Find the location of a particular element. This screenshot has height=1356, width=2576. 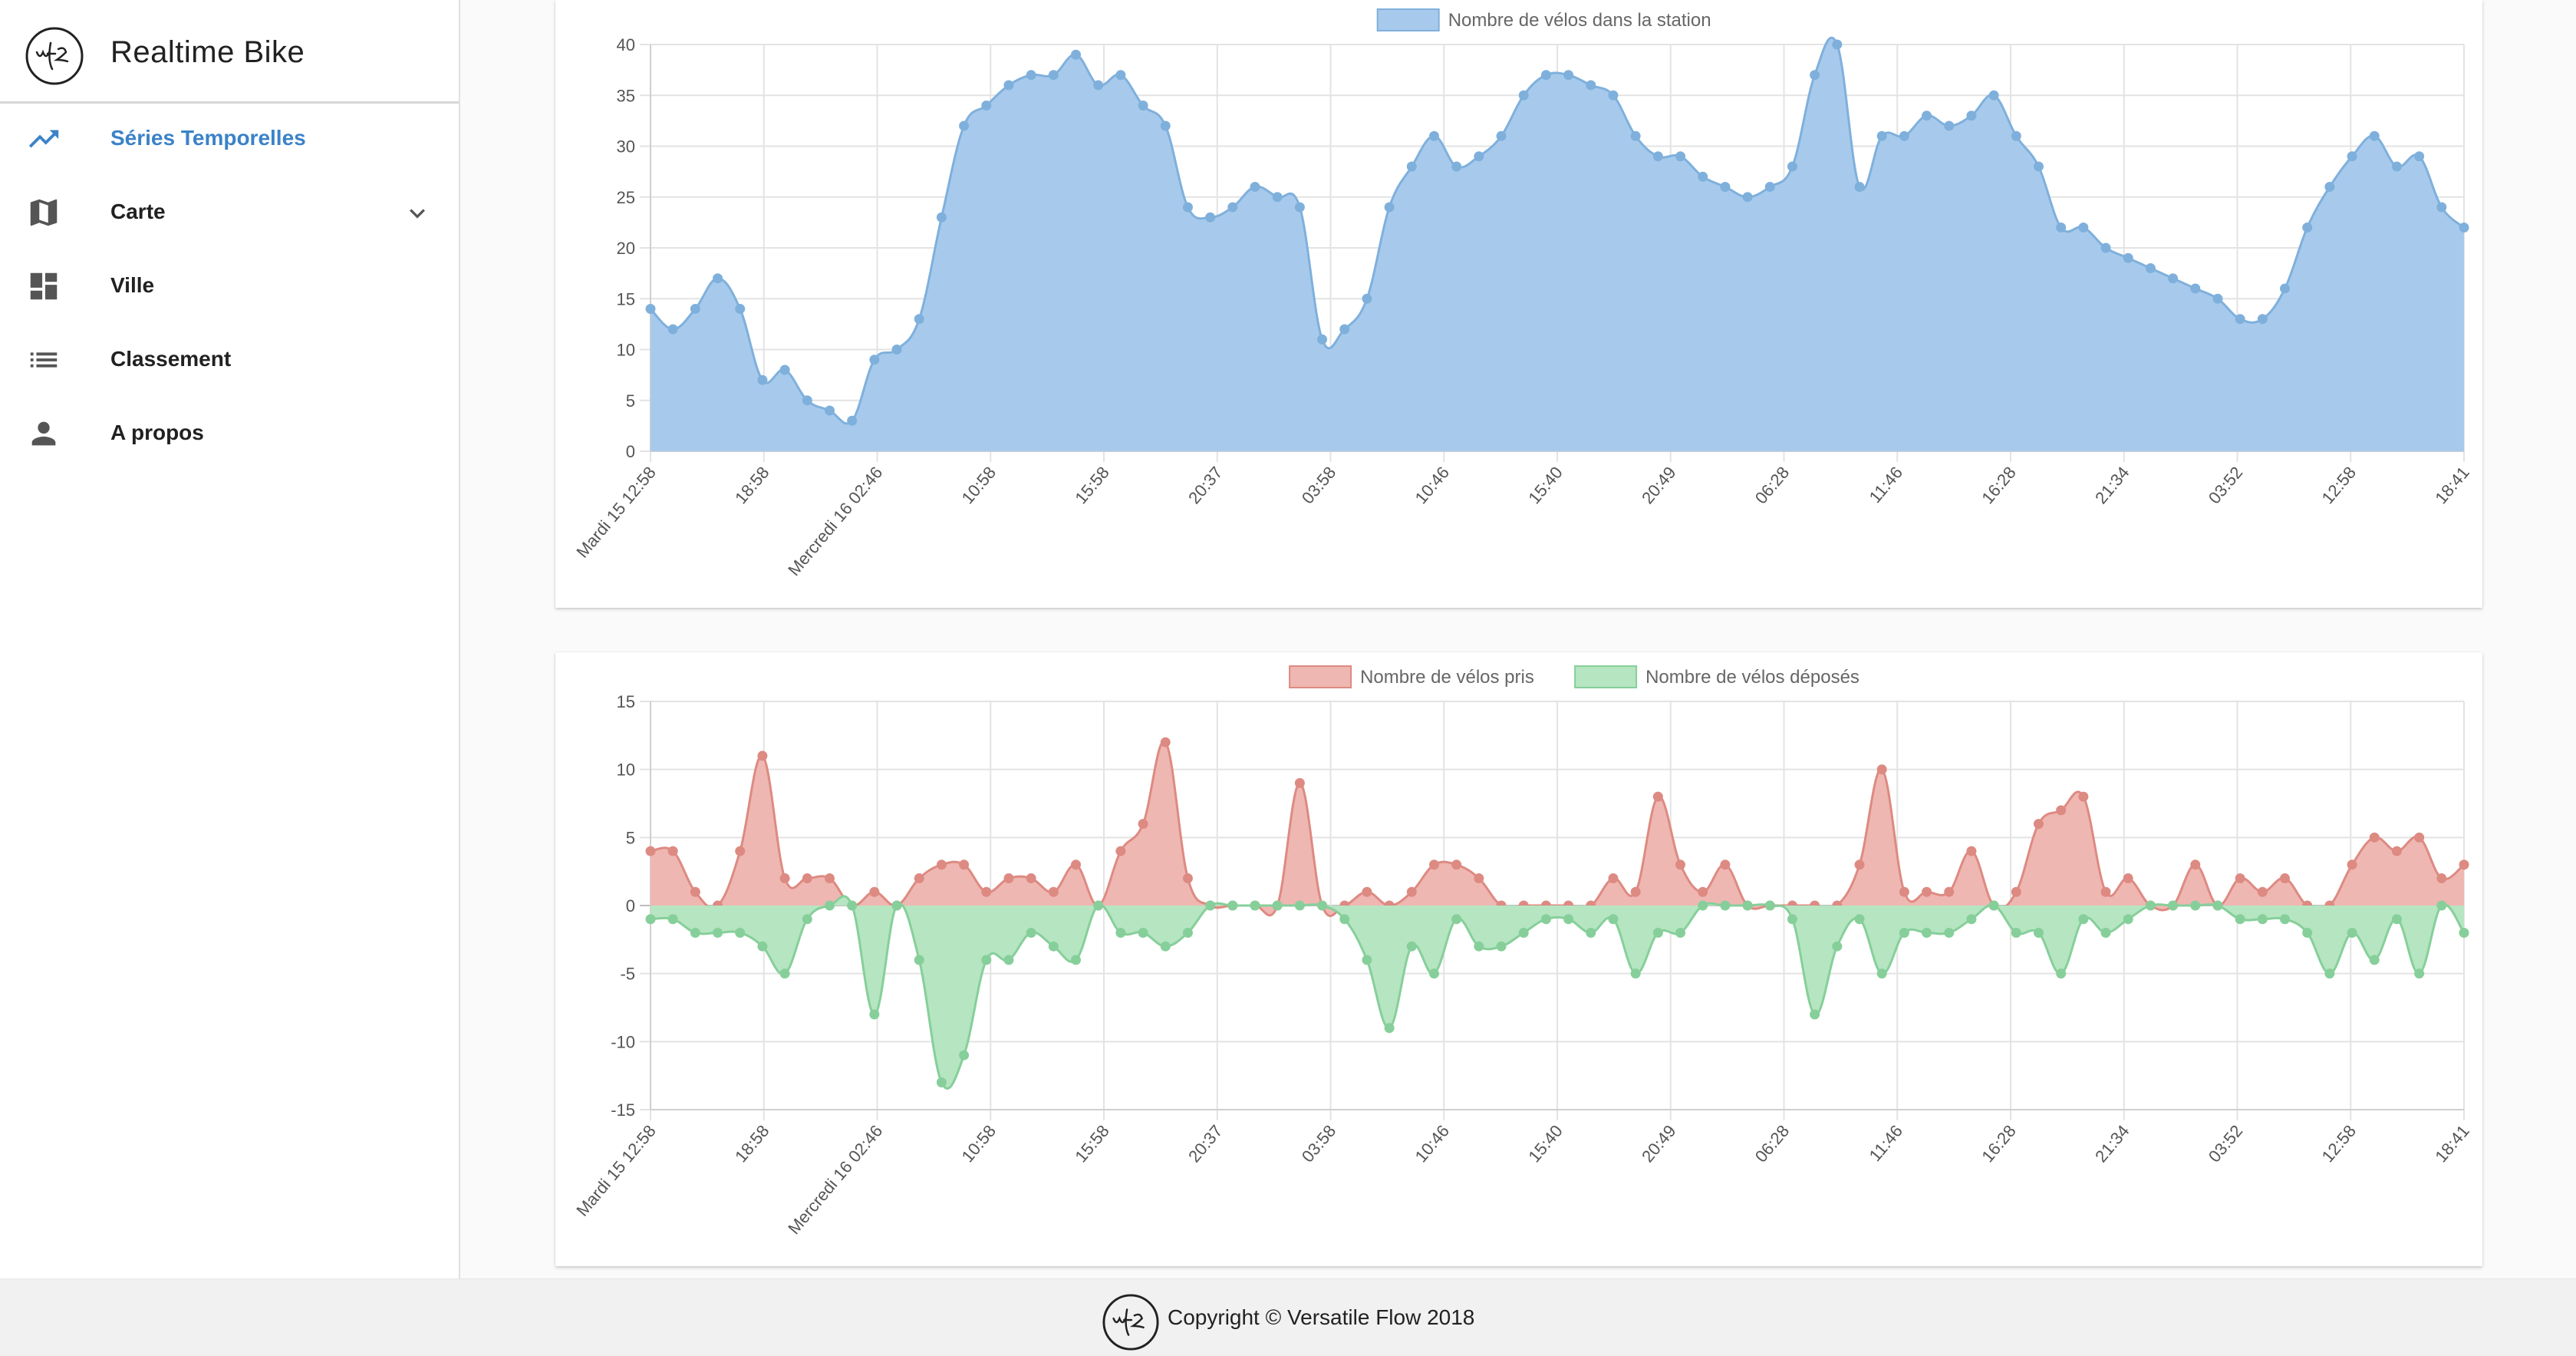

nav-item-classement: Classement is located at coordinates (229, 359).